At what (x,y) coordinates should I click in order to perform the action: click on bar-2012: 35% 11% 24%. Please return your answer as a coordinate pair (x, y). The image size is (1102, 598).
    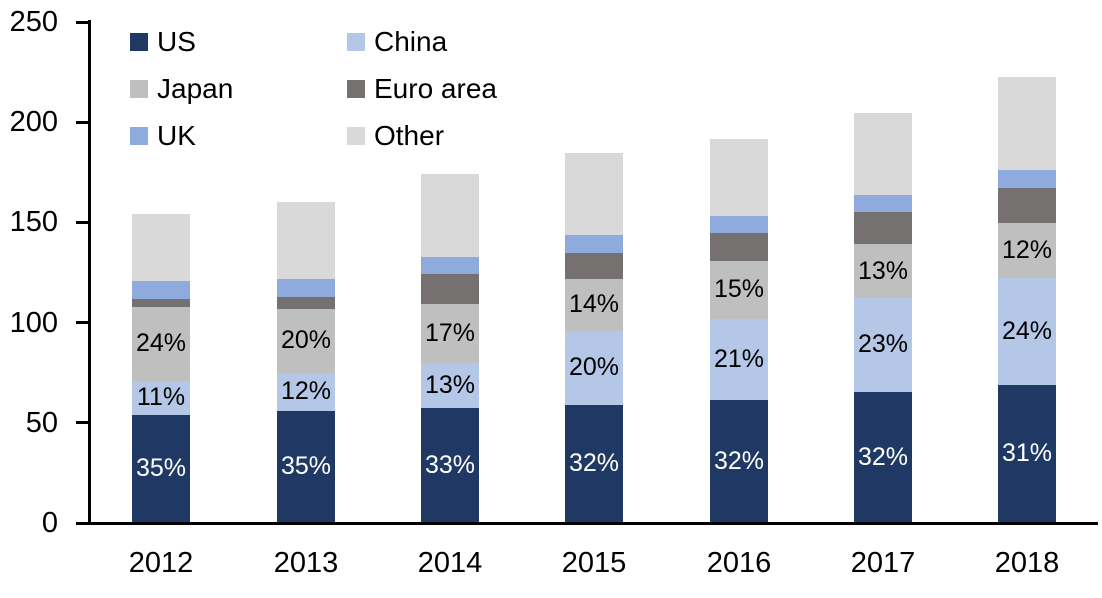
    Looking at the image, I should click on (161, 368).